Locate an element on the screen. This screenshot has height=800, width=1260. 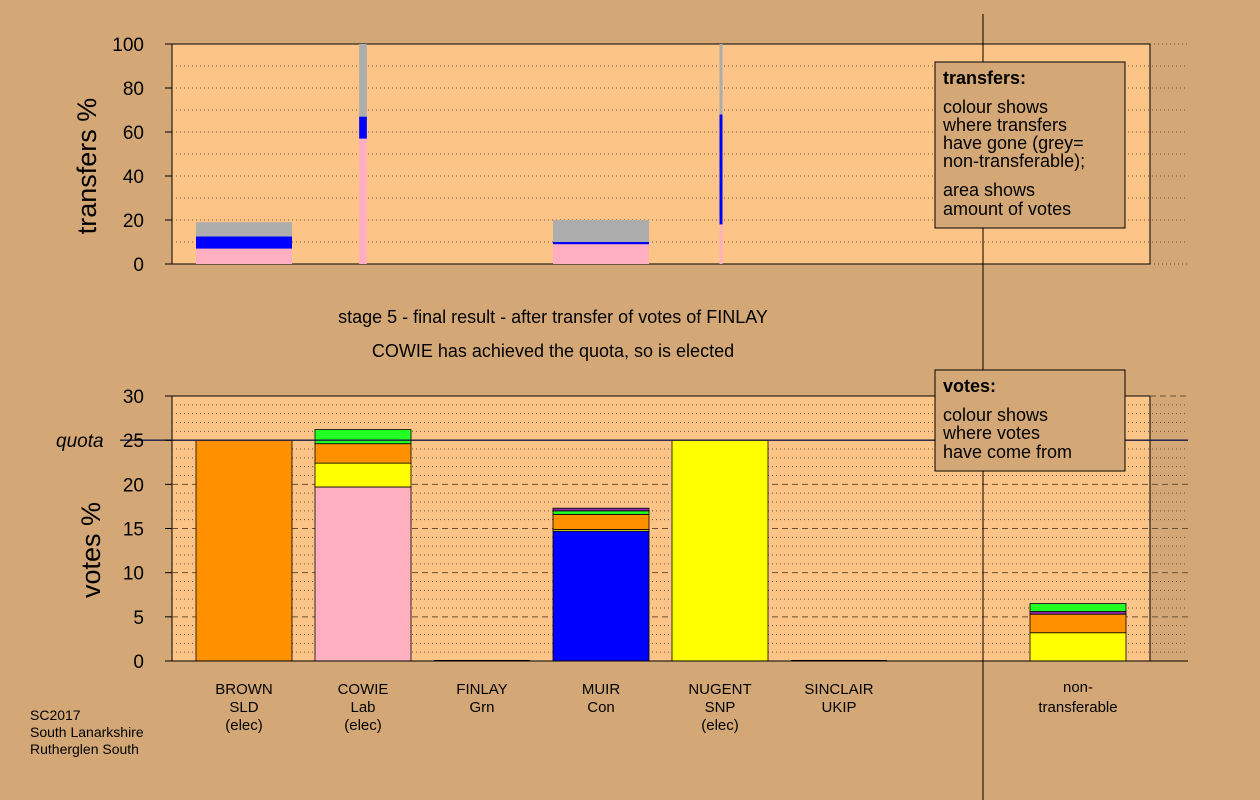
candidate-label: MUIR is located at coordinates (601, 689).